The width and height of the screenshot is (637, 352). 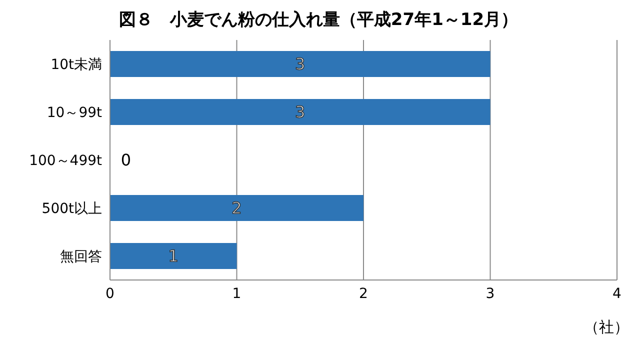 I want to click on x-tick-label: 1, so click(x=237, y=294).